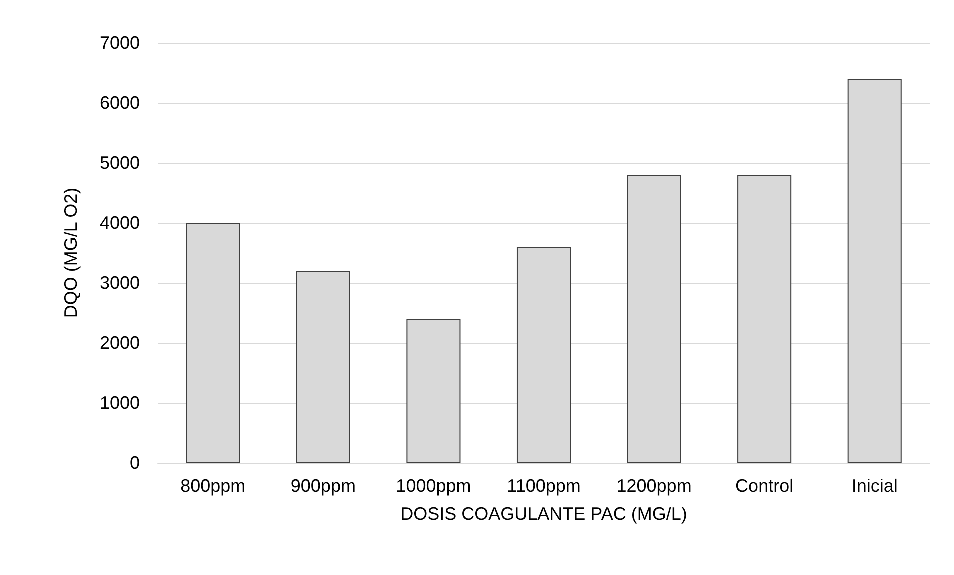 The width and height of the screenshot is (954, 575). I want to click on x-tick-label: 800ppm, so click(213, 486).